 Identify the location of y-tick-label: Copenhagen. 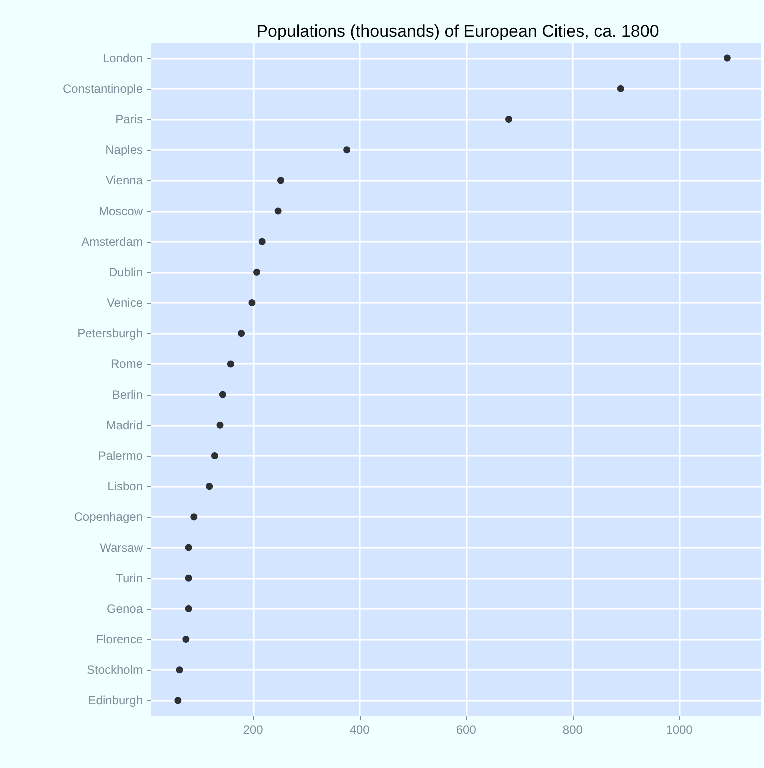
(108, 517).